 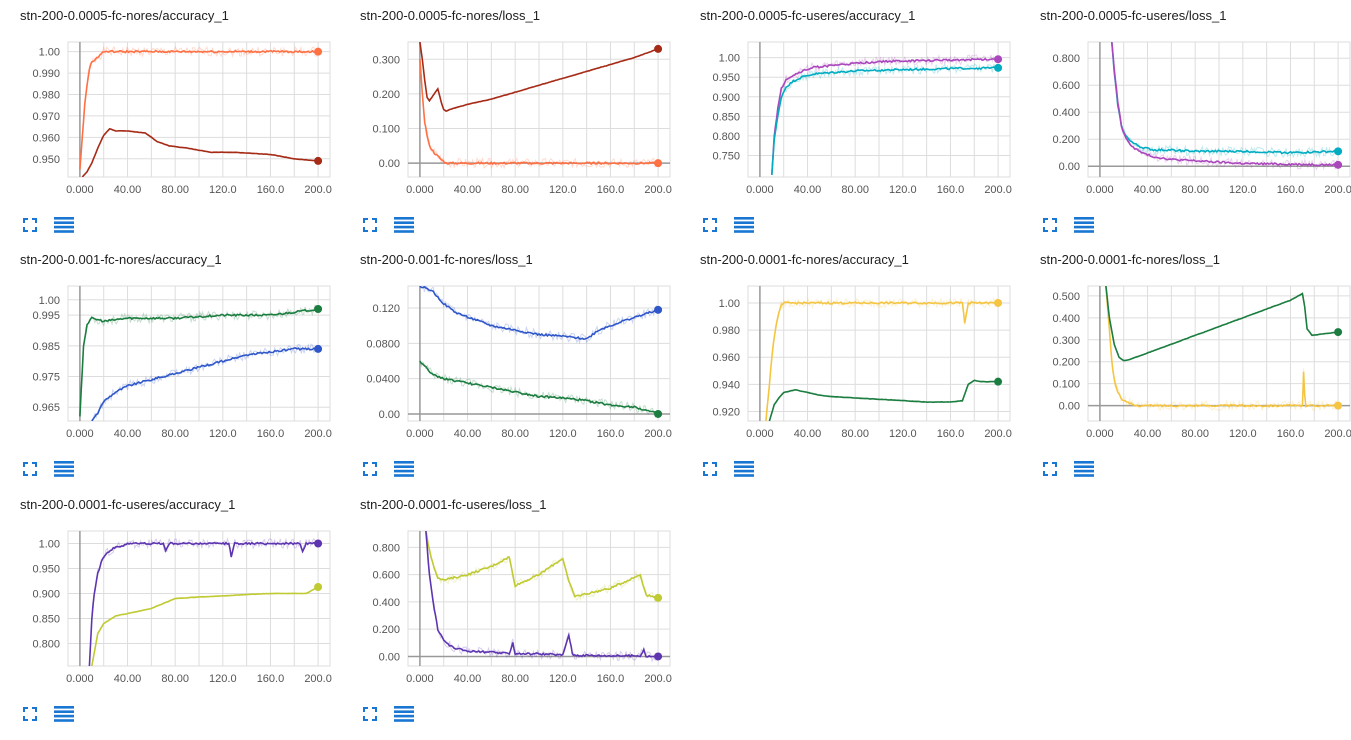 What do you see at coordinates (1066, 113) in the screenshot?
I see `y-tick-label: 0.400` at bounding box center [1066, 113].